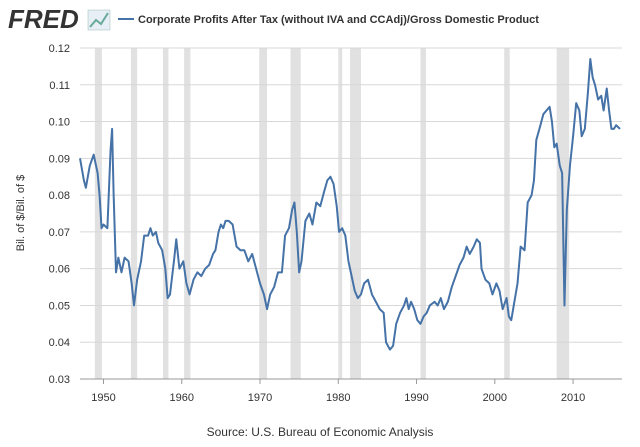 The width and height of the screenshot is (640, 447). What do you see at coordinates (103, 398) in the screenshot?
I see `x-tick-label: 1950` at bounding box center [103, 398].